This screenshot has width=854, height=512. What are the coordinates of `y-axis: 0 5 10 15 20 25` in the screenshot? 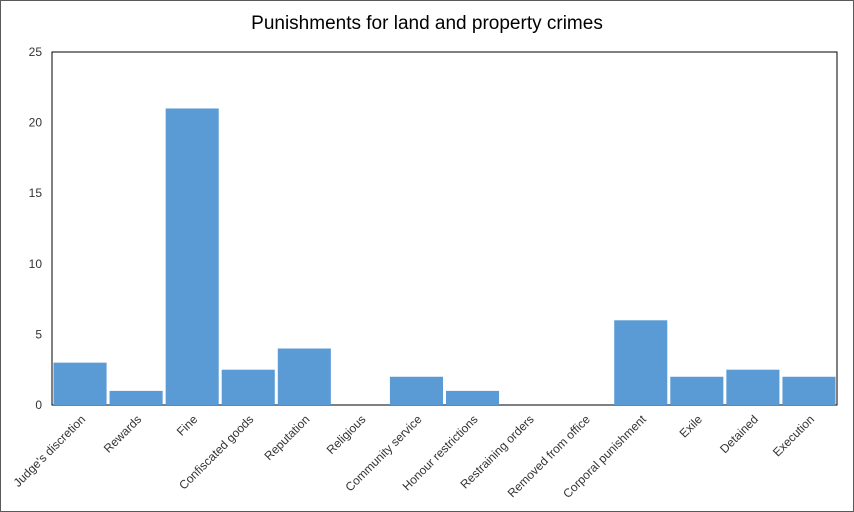 It's located at (36, 228).